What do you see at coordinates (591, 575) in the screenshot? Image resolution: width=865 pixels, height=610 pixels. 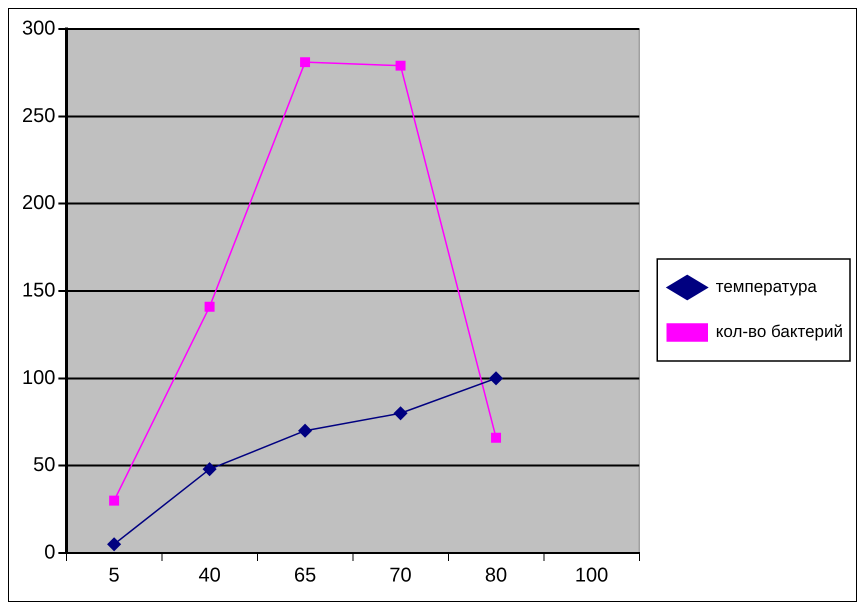 I see `x-tick-label: 100` at bounding box center [591, 575].